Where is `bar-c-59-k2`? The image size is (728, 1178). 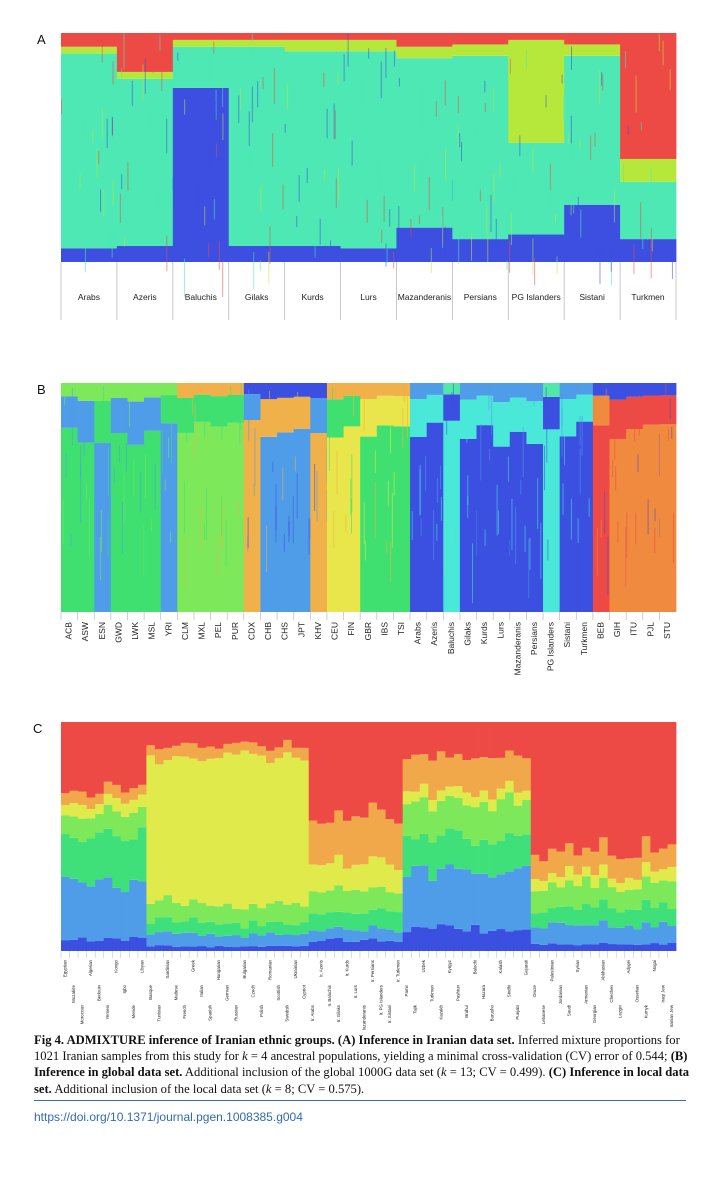
bar-c-59-k2 is located at coordinates (569, 935).